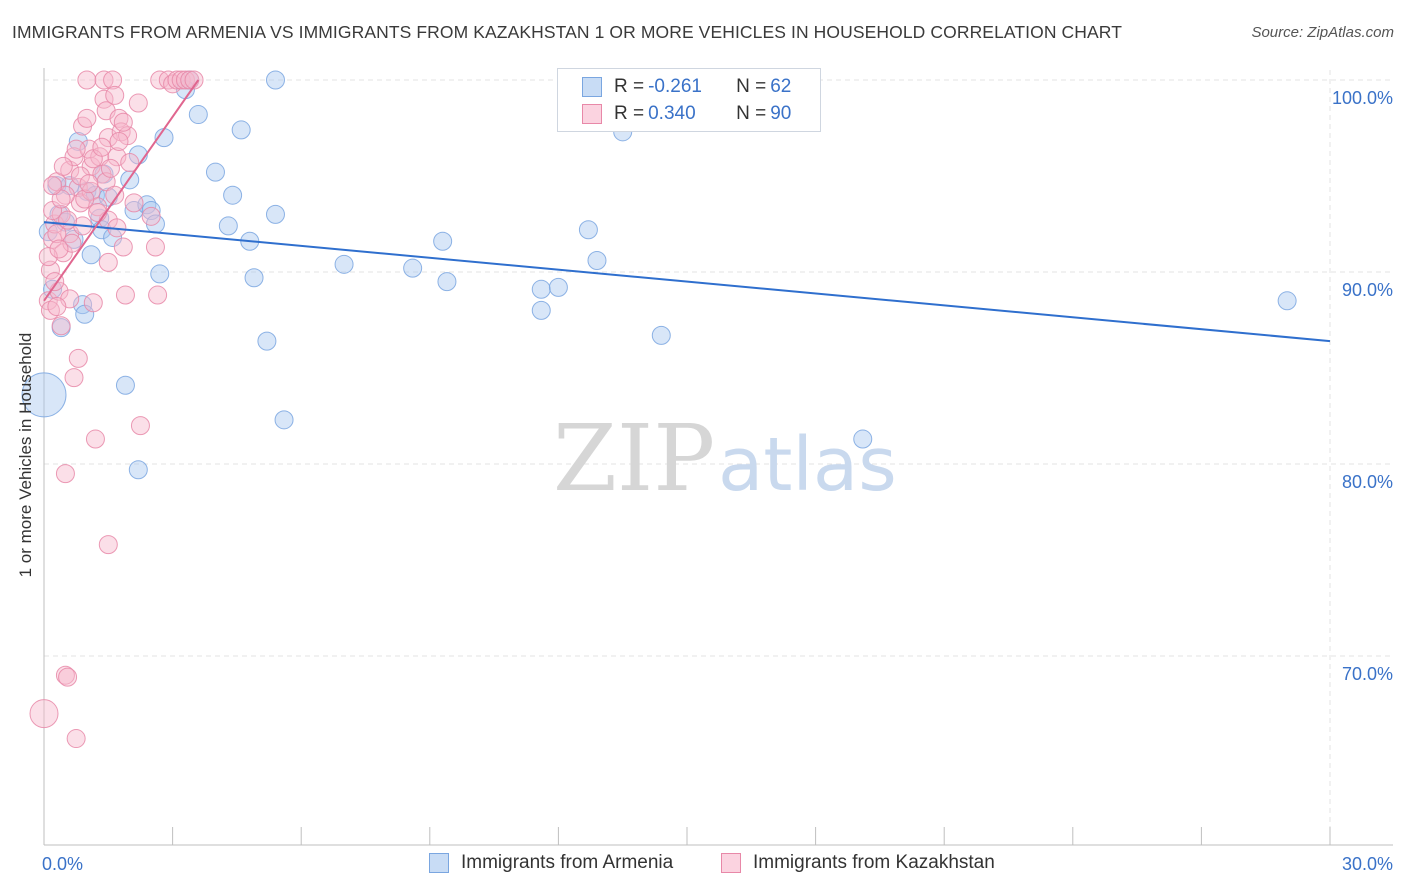 The width and height of the screenshot is (1406, 892). Describe the element at coordinates (874, 862) in the screenshot. I see `legend-kazakhstan-label: Immigrants from Kazakhstan` at that location.